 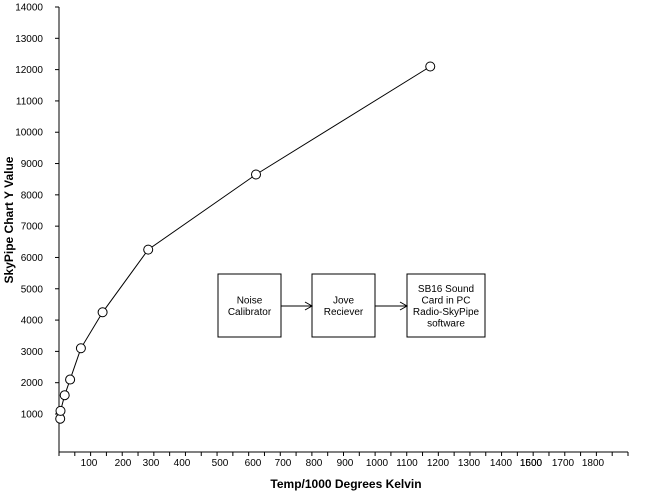 What do you see at coordinates (32, 352) in the screenshot?
I see `y-tick-label: 3000` at bounding box center [32, 352].